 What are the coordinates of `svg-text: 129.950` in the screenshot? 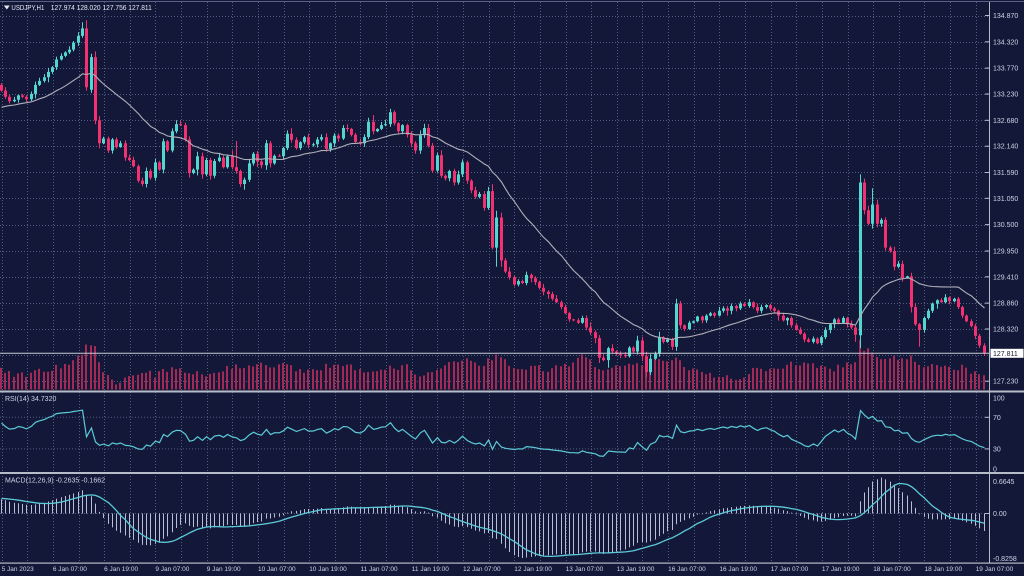 It's located at (1005, 252).